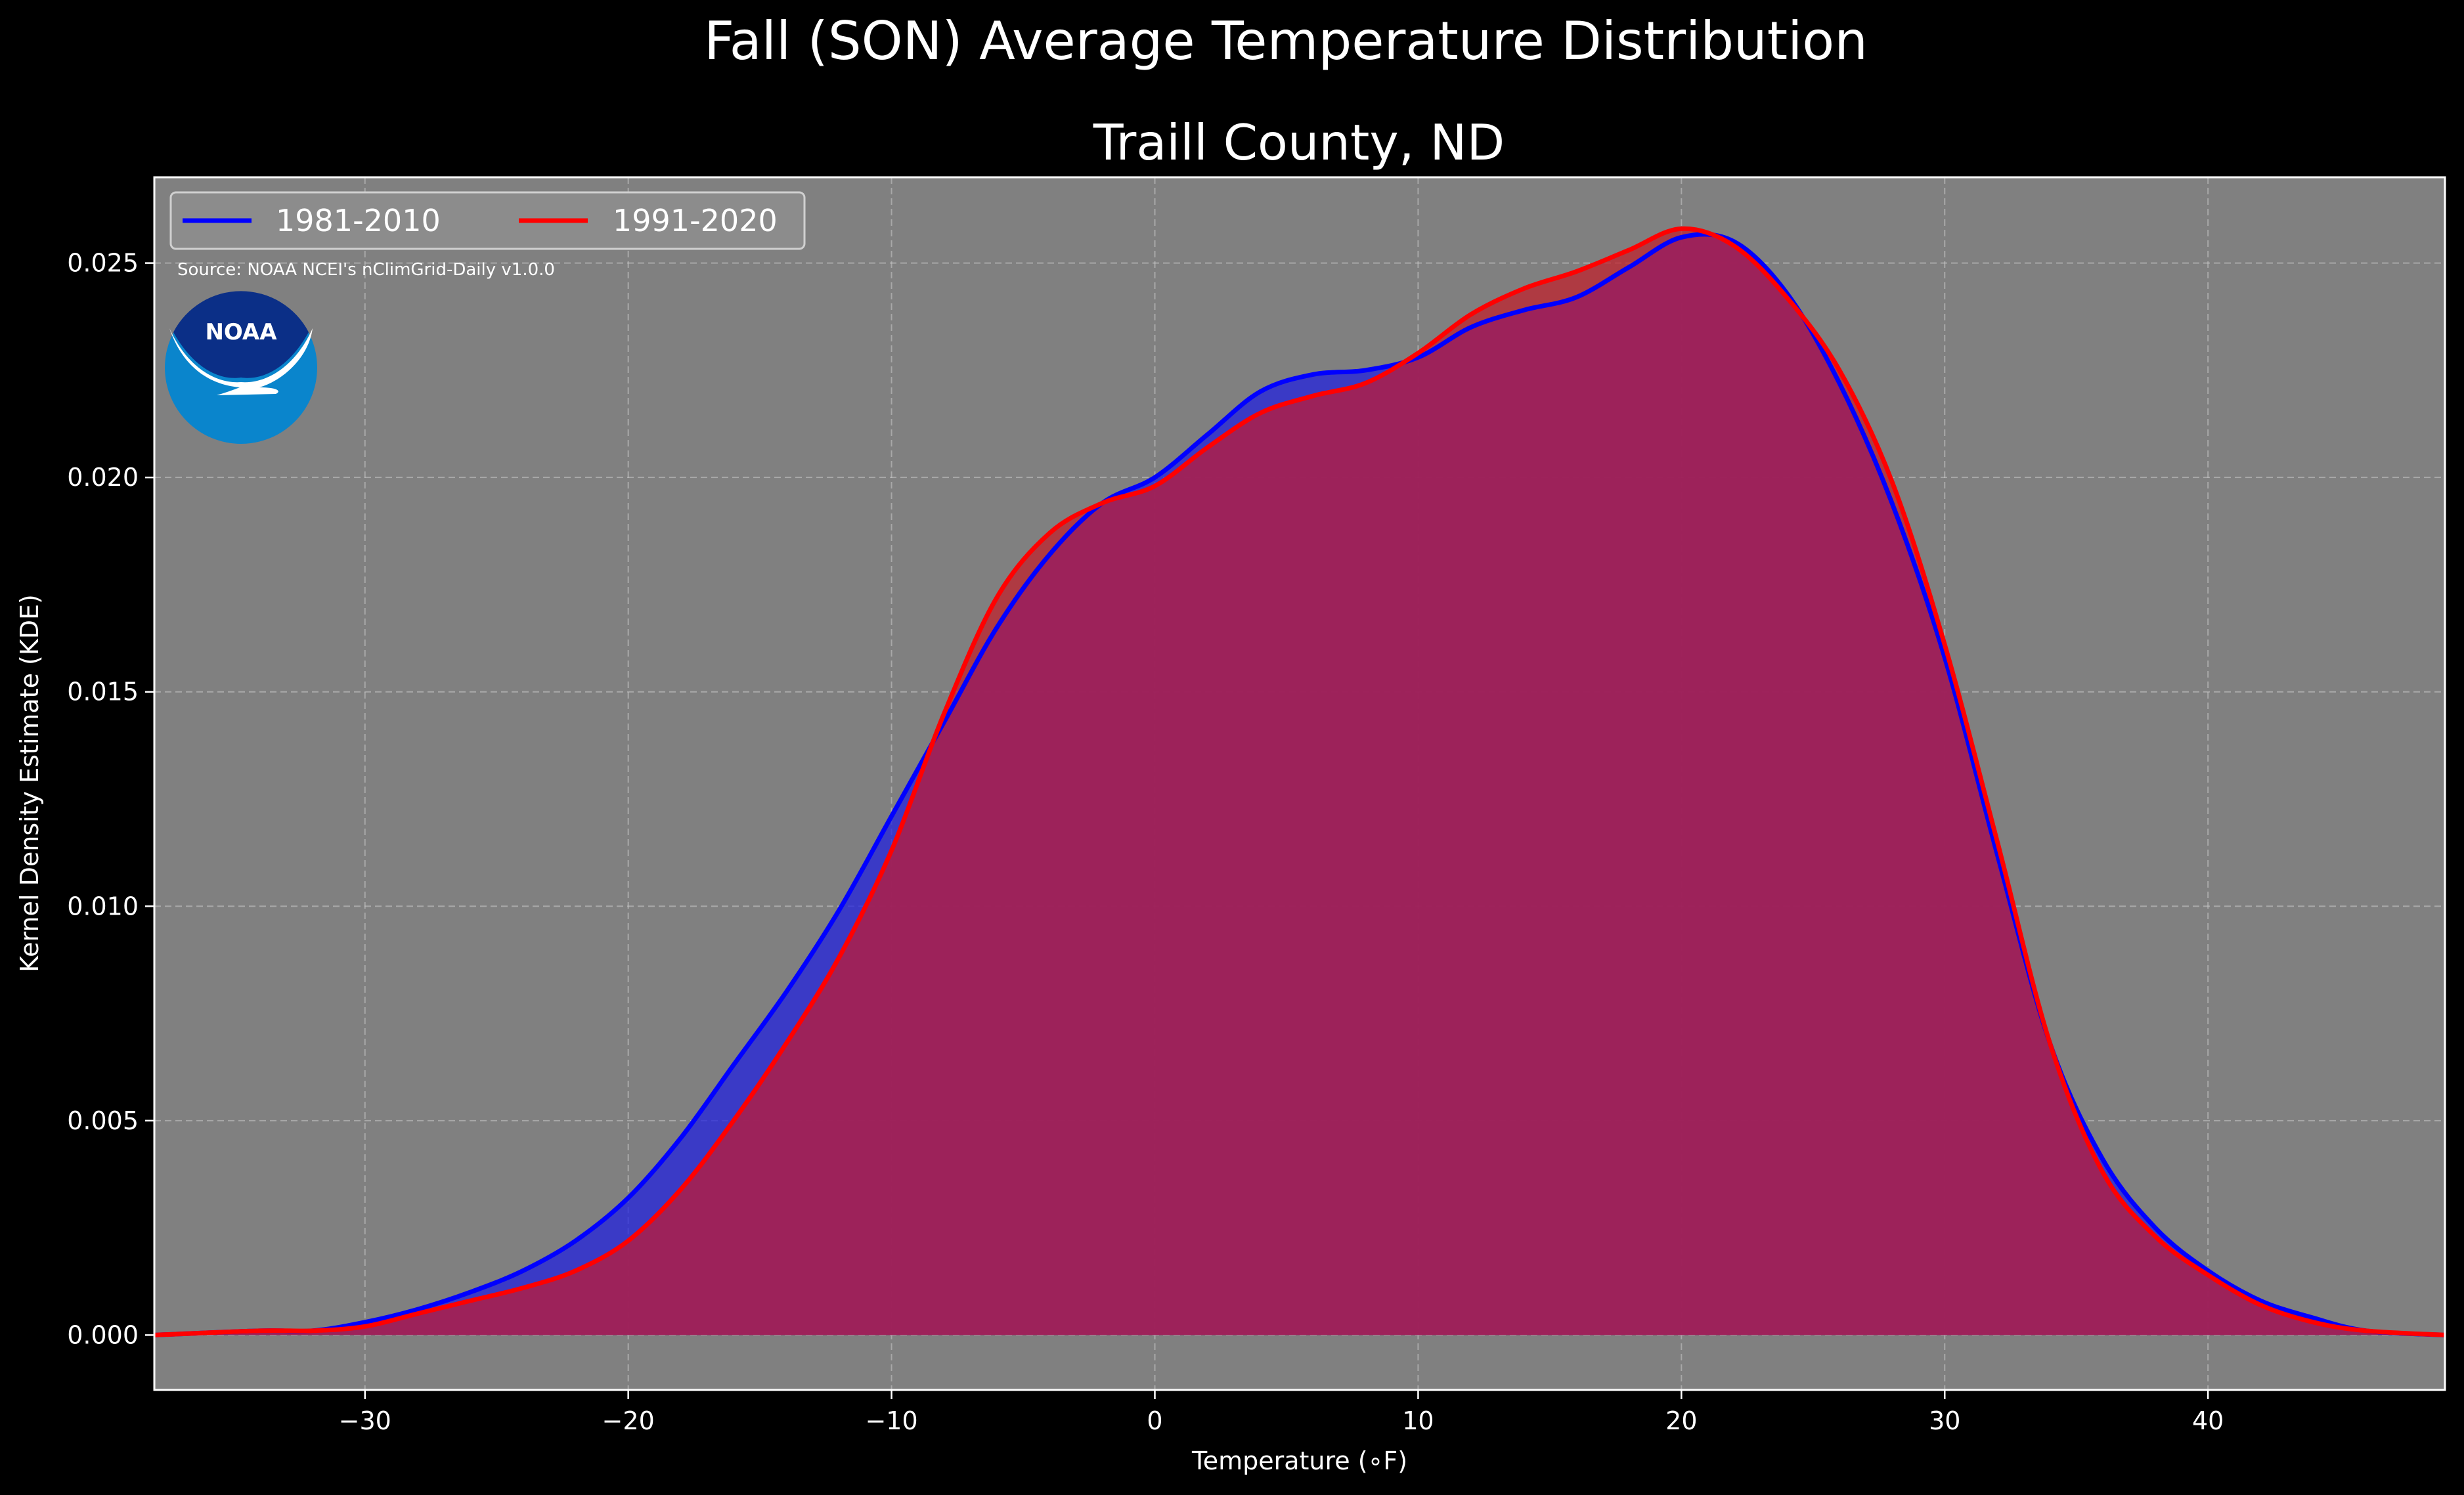 This screenshot has height=1495, width=2464. I want to click on x-tick-label: −10, so click(891, 1420).